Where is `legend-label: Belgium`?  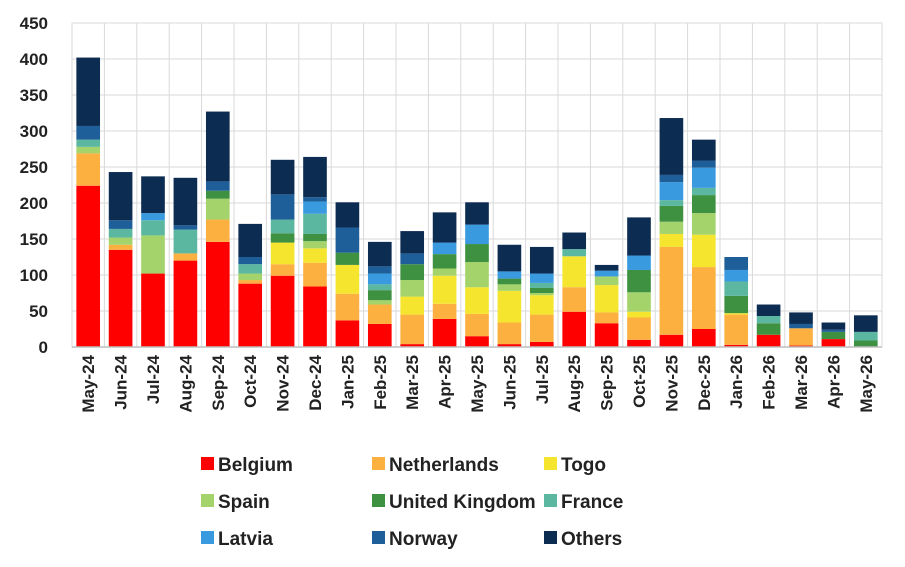 legend-label: Belgium is located at coordinates (255, 465).